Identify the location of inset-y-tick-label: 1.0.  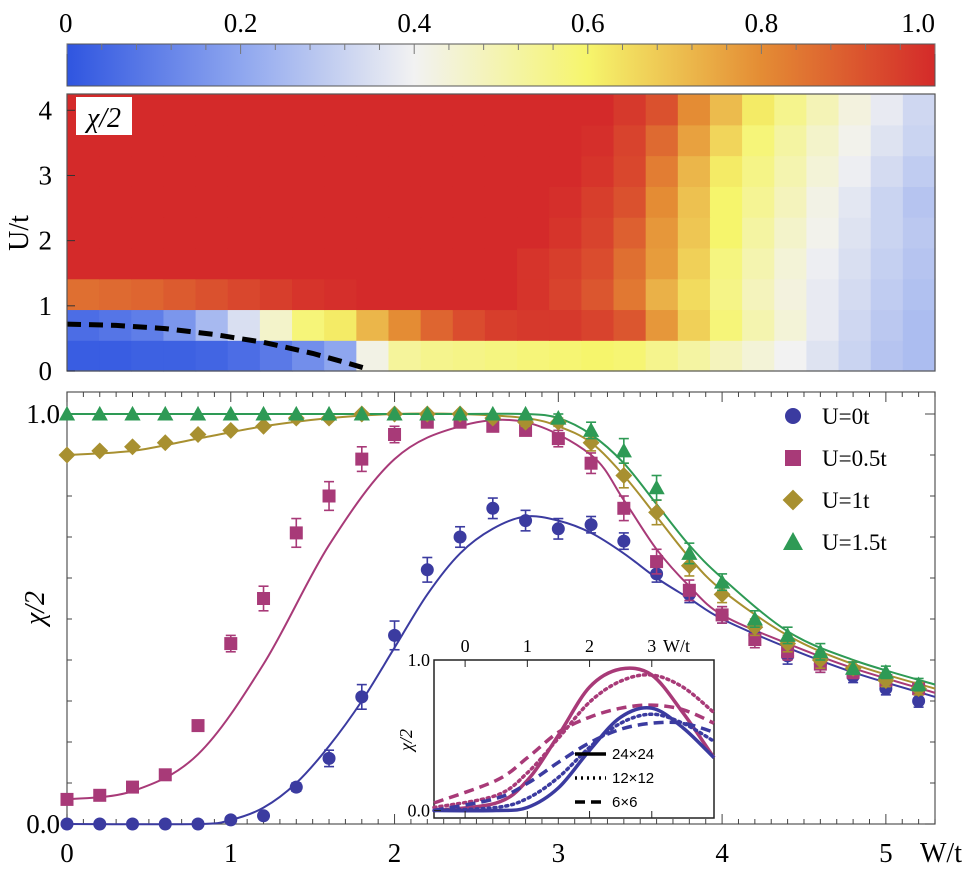
(419, 660).